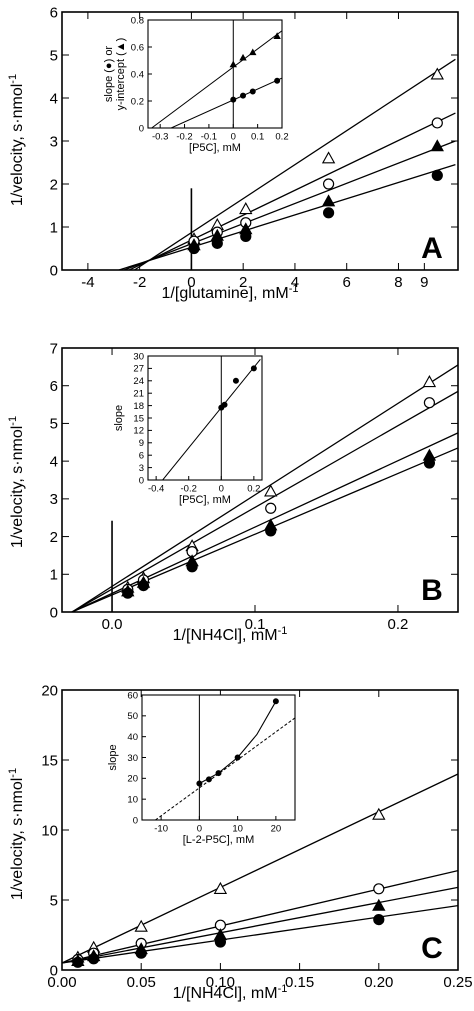 The height and width of the screenshot is (1011, 474). Describe the element at coordinates (132, 779) in the screenshot. I see `inset-y-tick-label: 20` at that location.